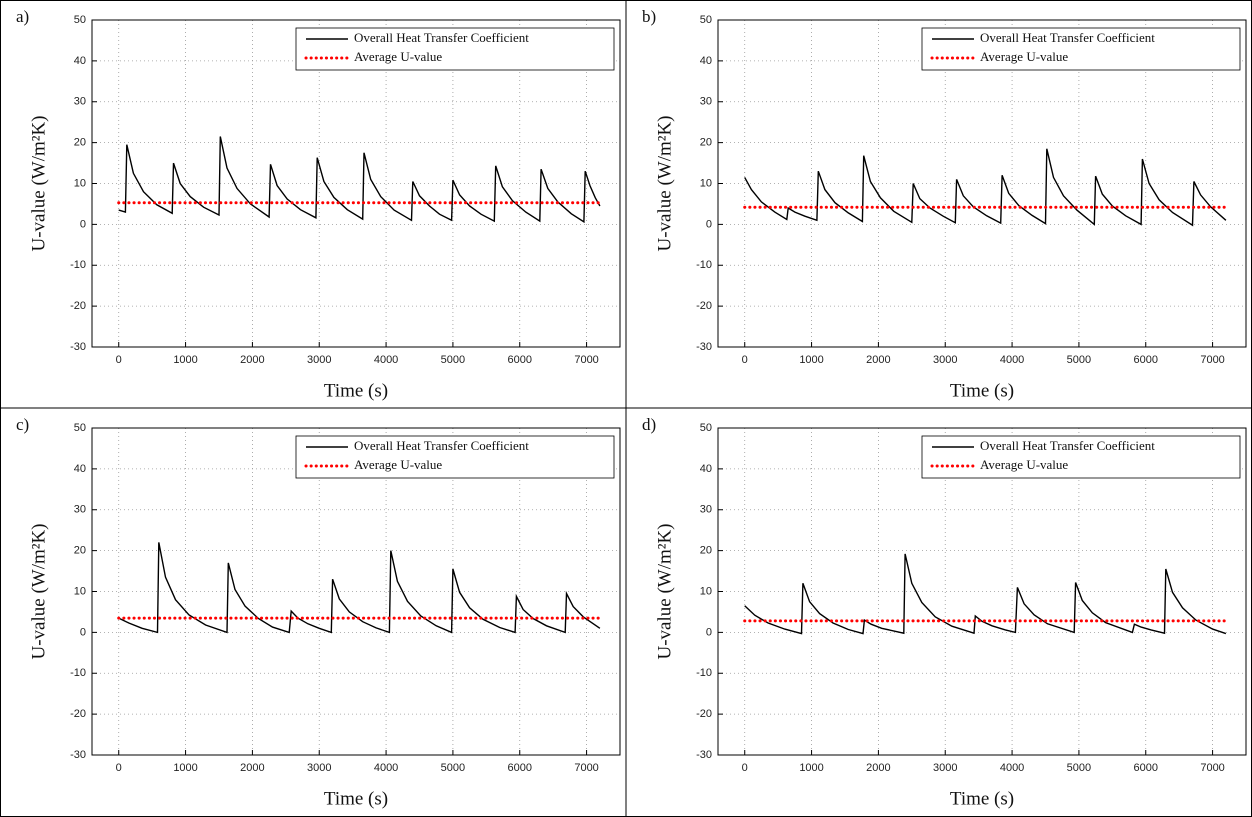 The width and height of the screenshot is (1252, 817). Describe the element at coordinates (649, 16) in the screenshot. I see `panel-label: b)` at that location.